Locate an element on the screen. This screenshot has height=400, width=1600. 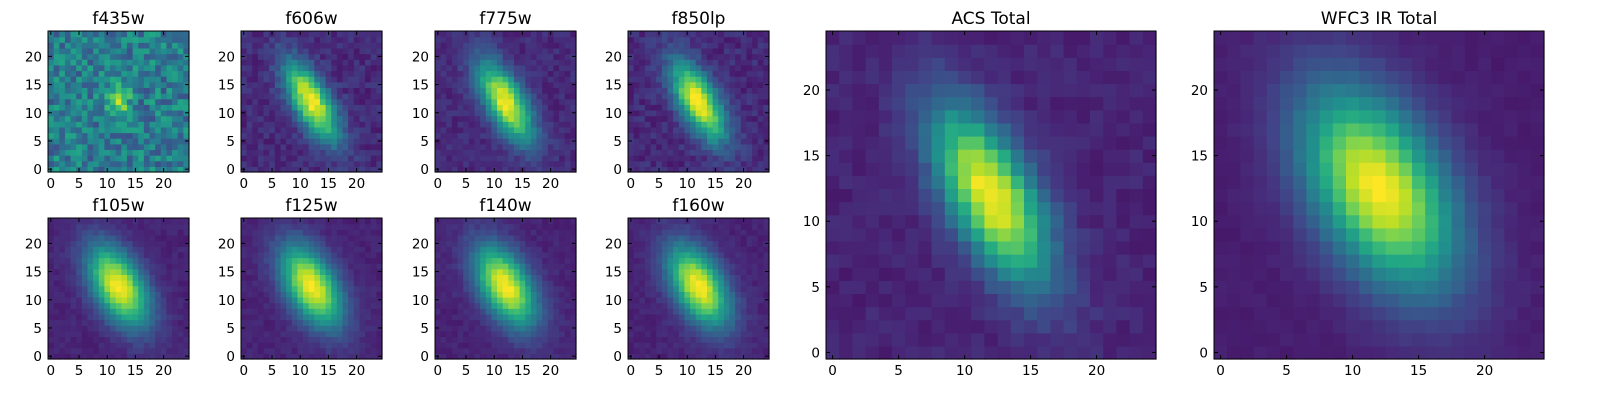
panel-title: f105w is located at coordinates (118, 206).